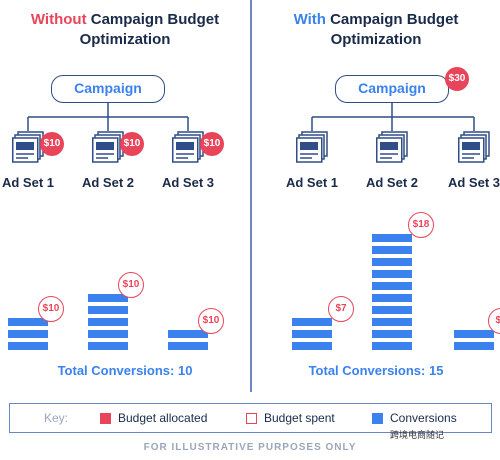  What do you see at coordinates (132, 144) in the screenshot?
I see `adset-2-budget-badge: $10` at bounding box center [132, 144].